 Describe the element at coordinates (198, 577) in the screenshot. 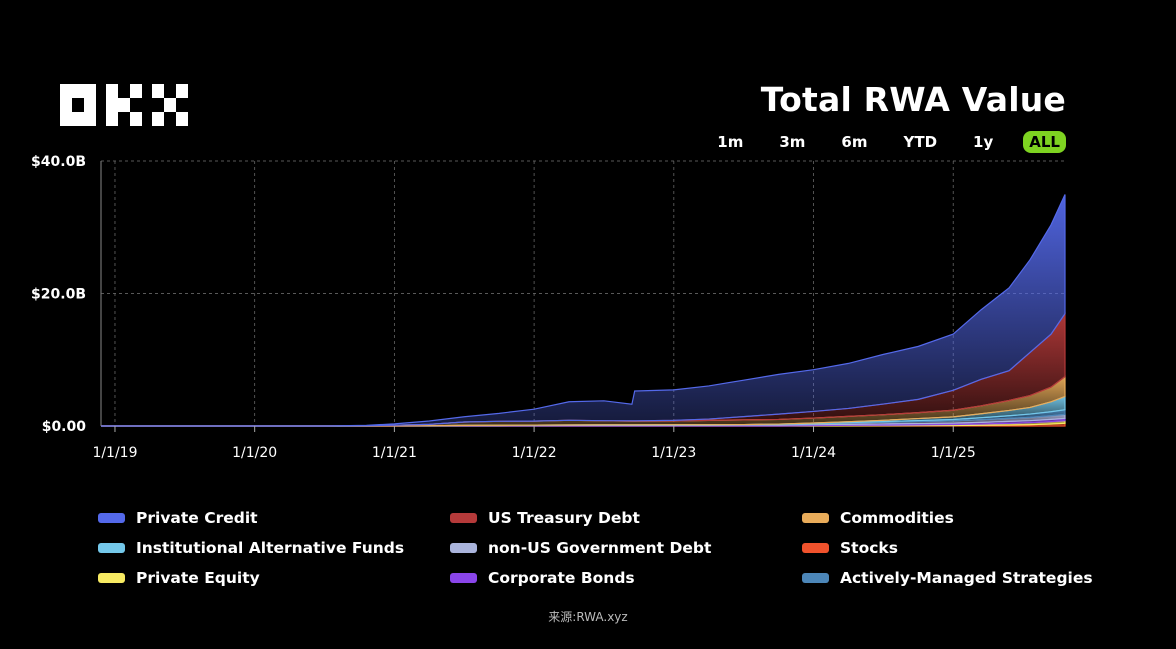

I see `legend-label: Private Equity` at that location.